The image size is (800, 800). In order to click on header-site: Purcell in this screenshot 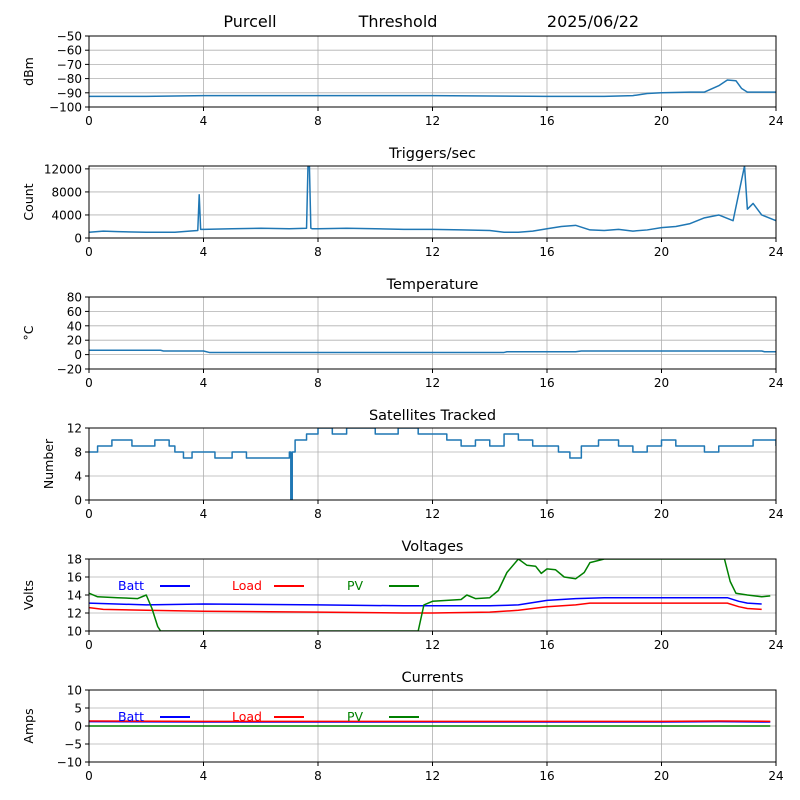, I will do `click(249, 21)`.